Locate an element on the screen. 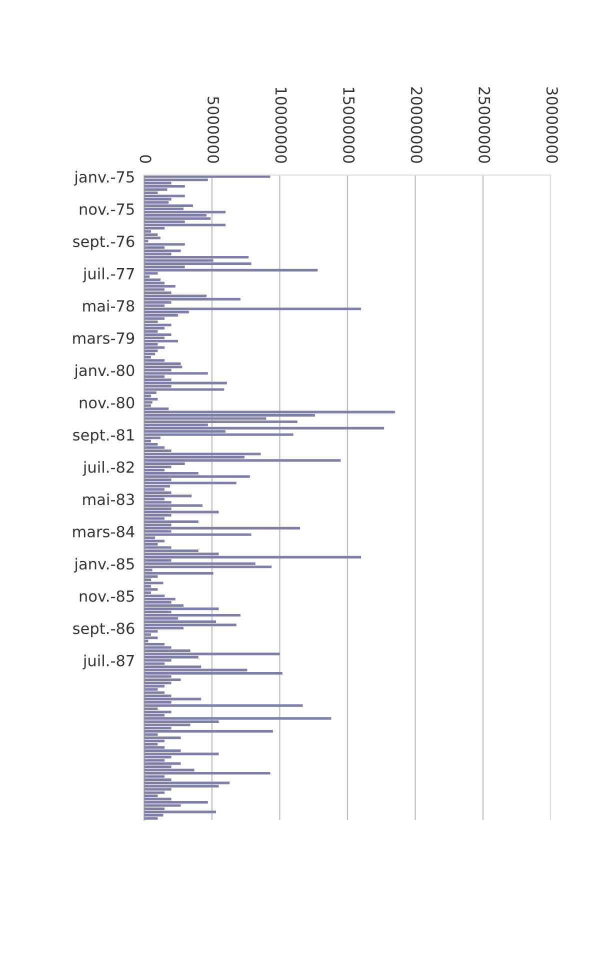 The image size is (591, 967). y-tick-label: nov.-85 is located at coordinates (107, 596).